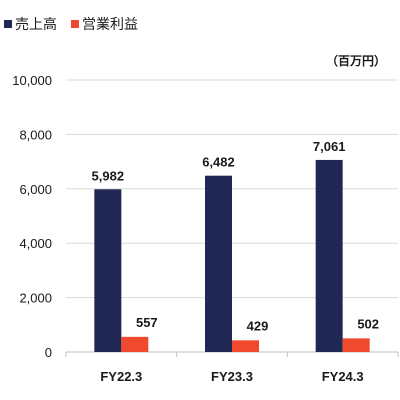  Describe the element at coordinates (368, 323) in the screenshot. I see `data-label-operating-profit: 502` at that location.